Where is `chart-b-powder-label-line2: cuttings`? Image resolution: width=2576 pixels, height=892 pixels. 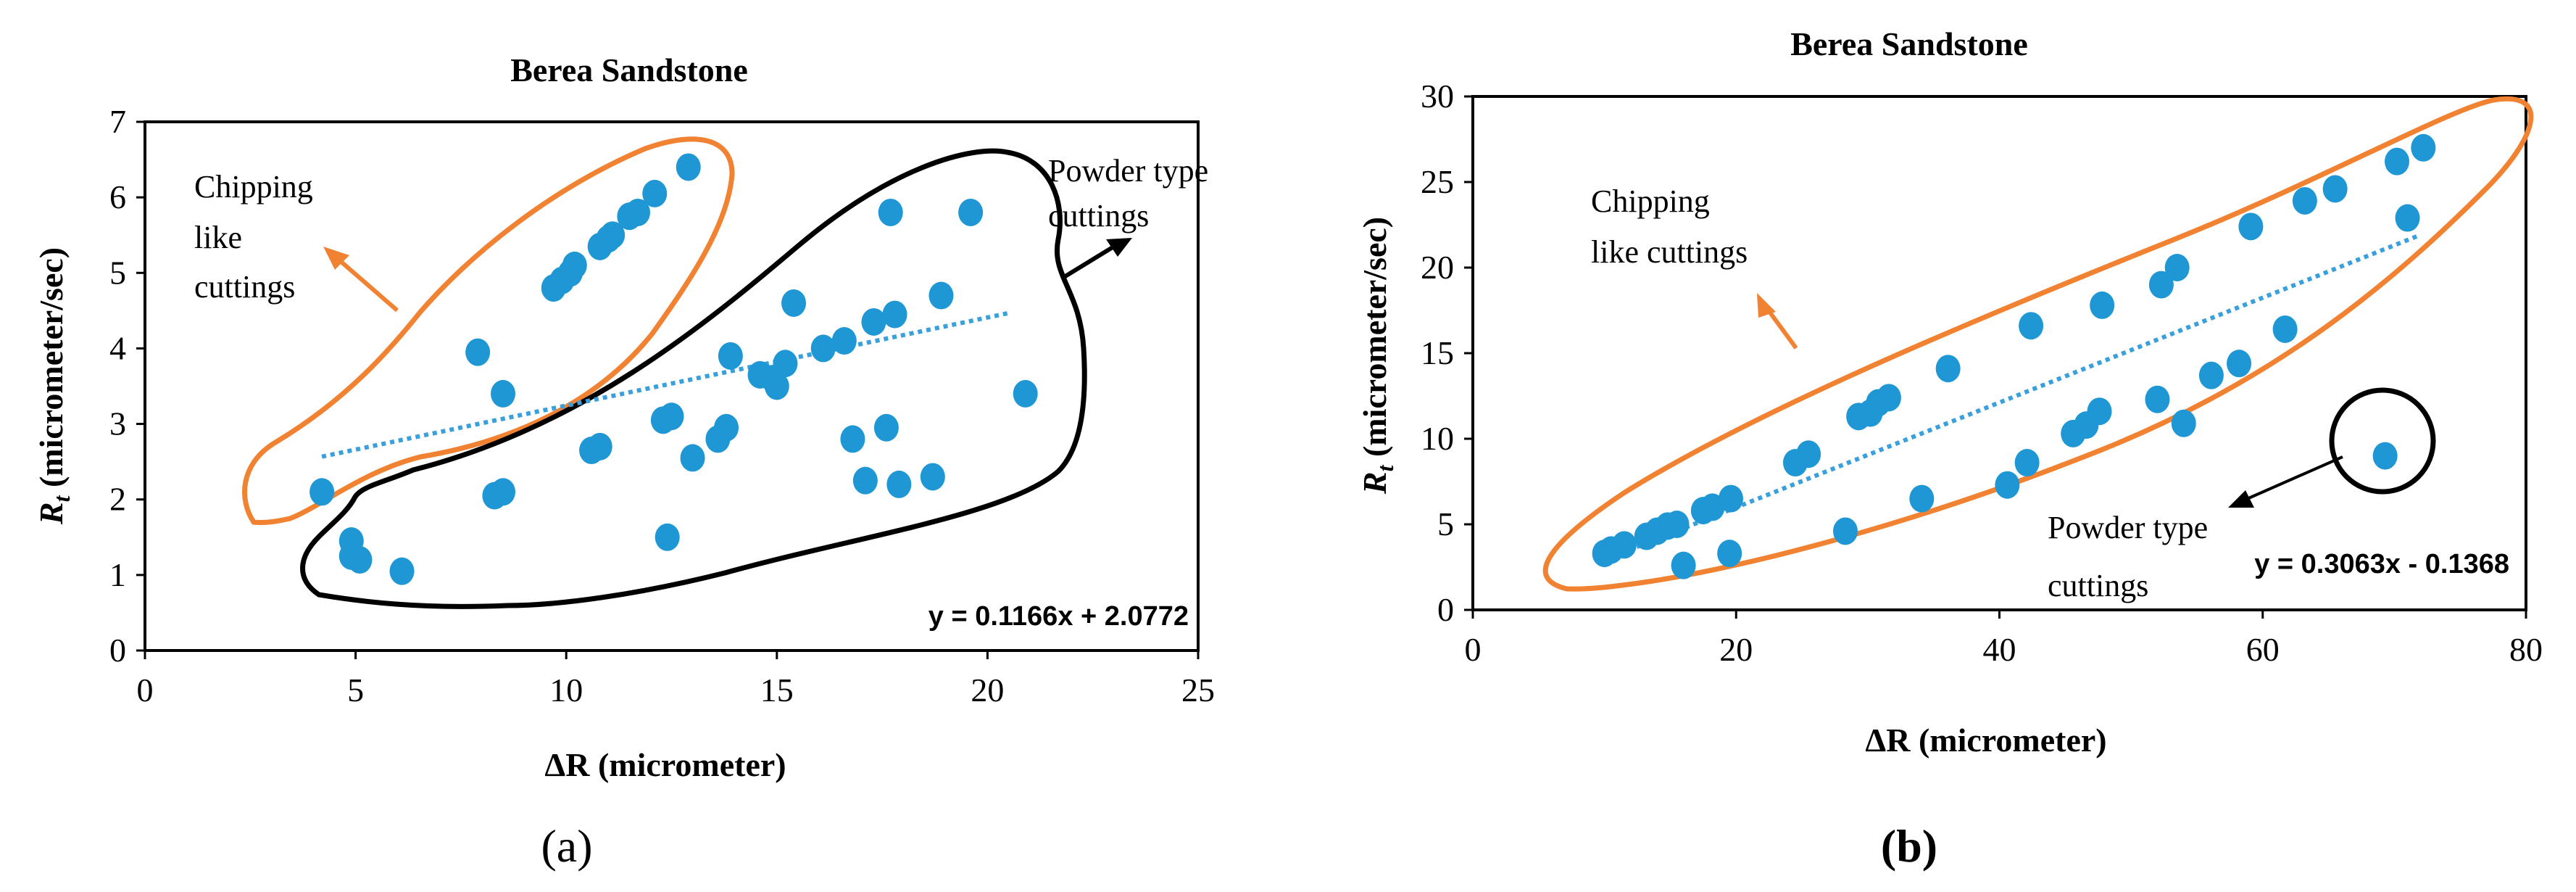 chart-b-powder-label-line2: cuttings is located at coordinates (2098, 586).